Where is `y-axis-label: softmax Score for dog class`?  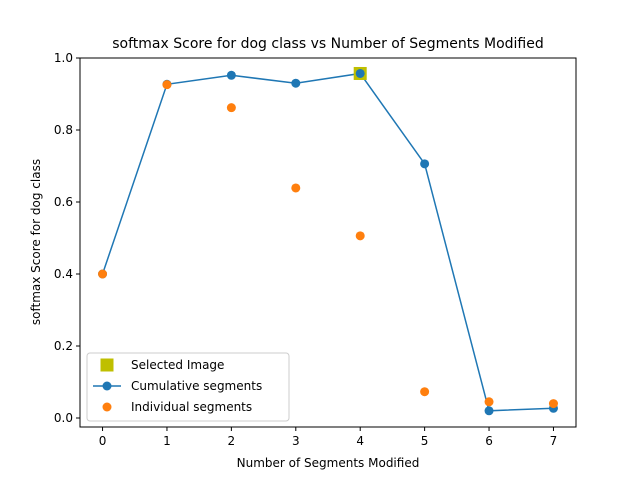 y-axis-label: softmax Score for dog class is located at coordinates (36, 242).